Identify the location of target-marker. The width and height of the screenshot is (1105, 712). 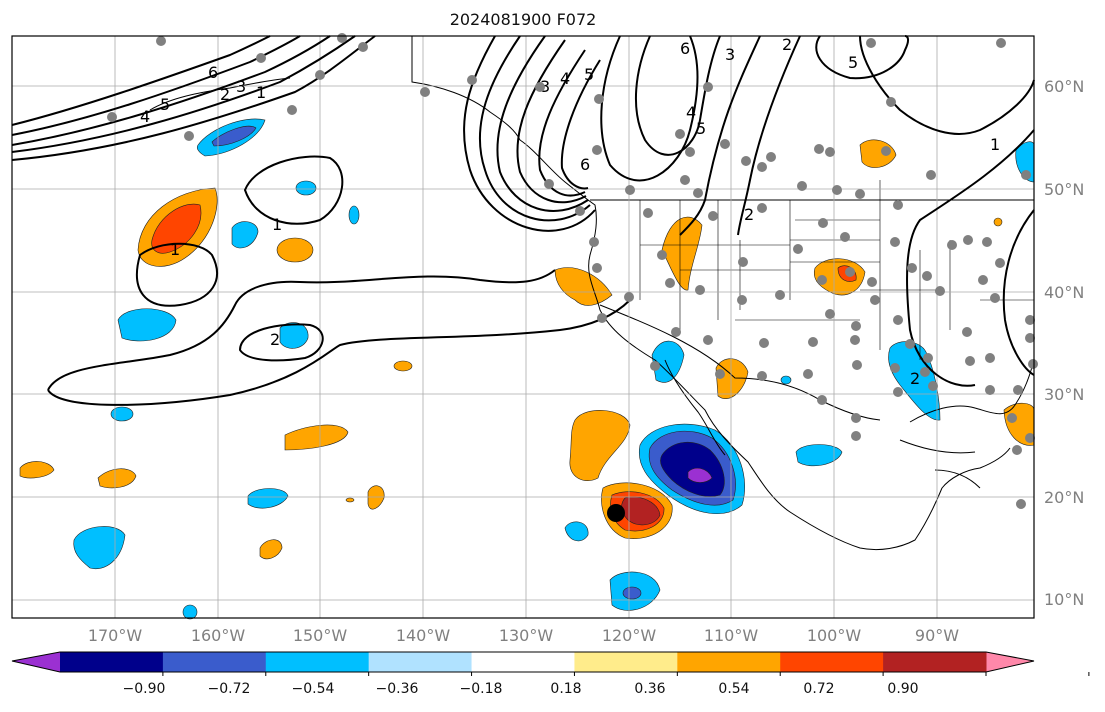
(616, 513).